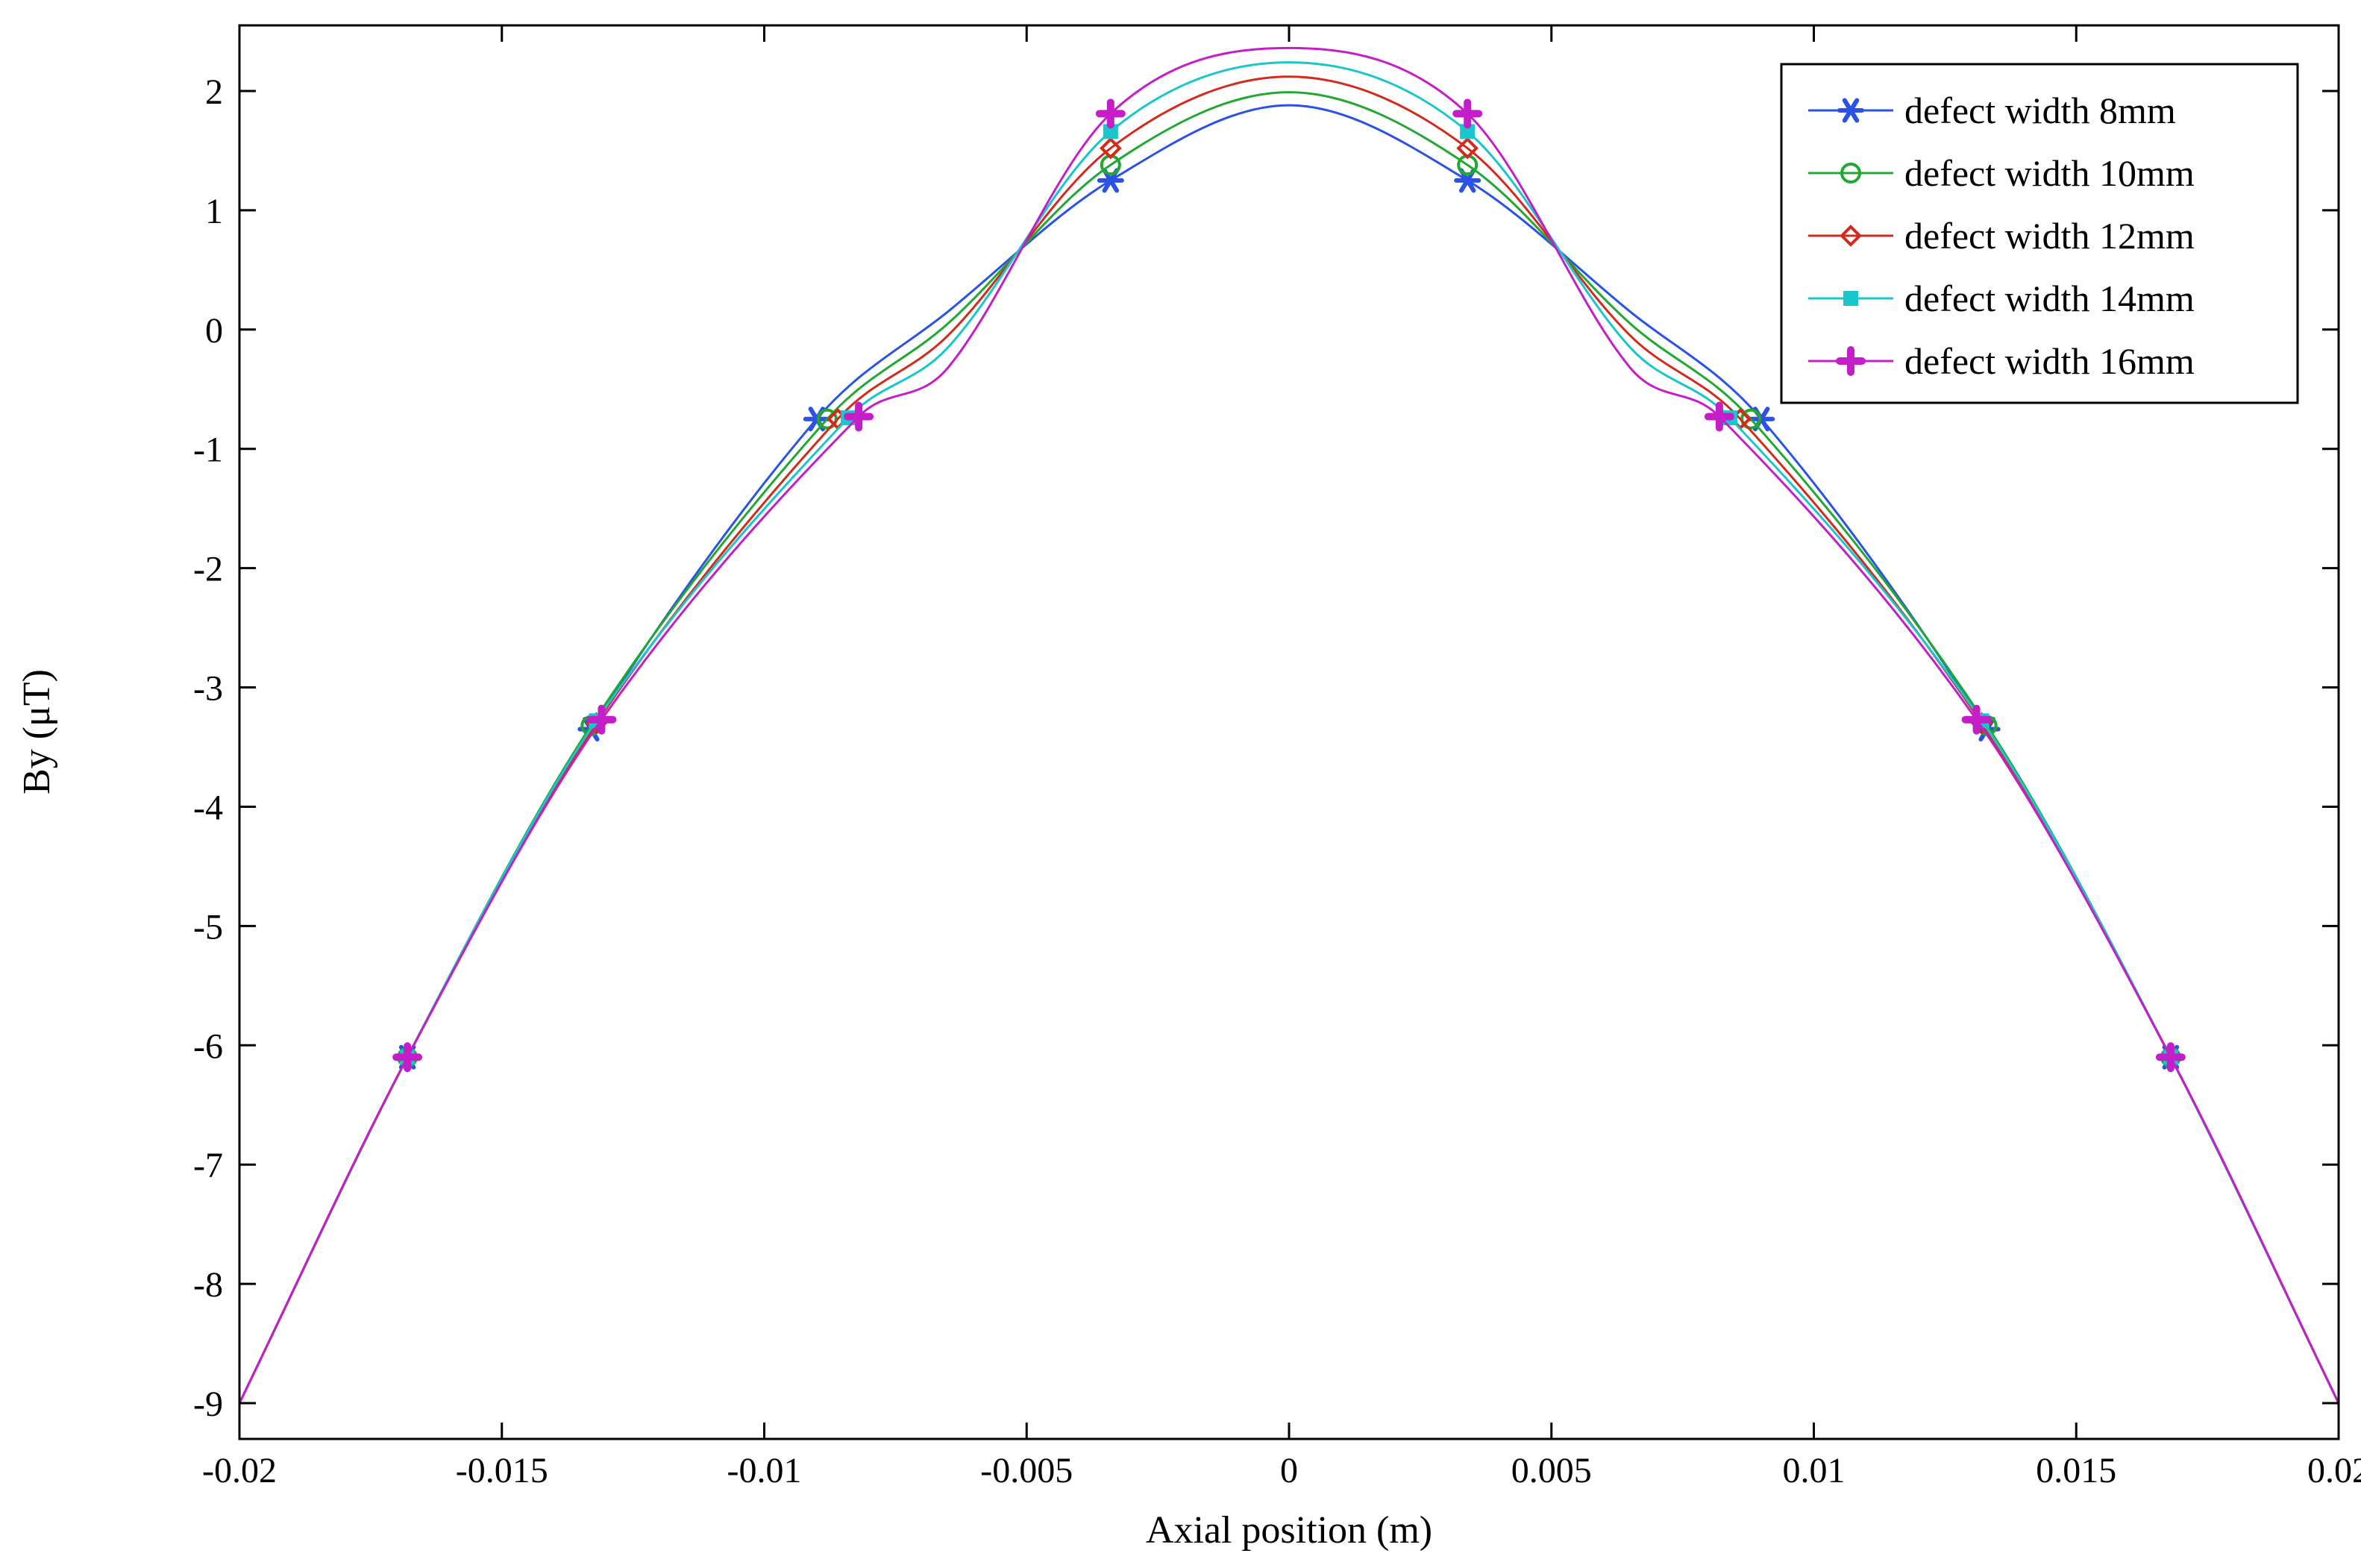 The image size is (2361, 1568). I want to click on legend-item: defect width 16mm, so click(2002, 361).